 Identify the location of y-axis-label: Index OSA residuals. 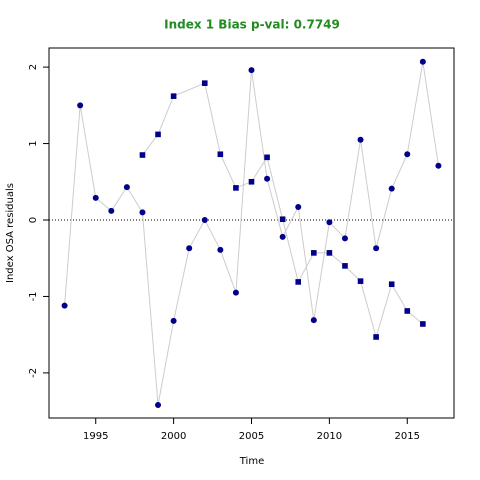
(10, 233).